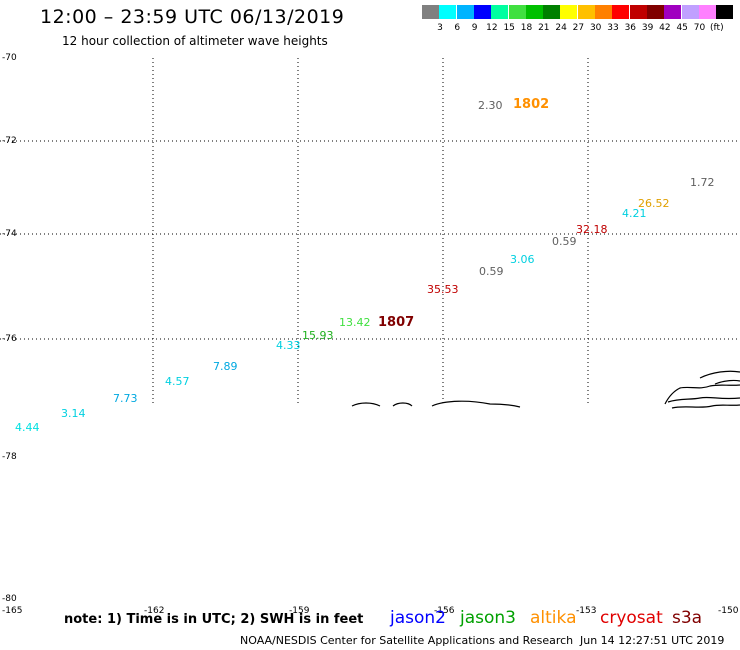 The width and height of the screenshot is (740, 650). Describe the element at coordinates (647, 28) in the screenshot. I see `legend-label: 39` at that location.